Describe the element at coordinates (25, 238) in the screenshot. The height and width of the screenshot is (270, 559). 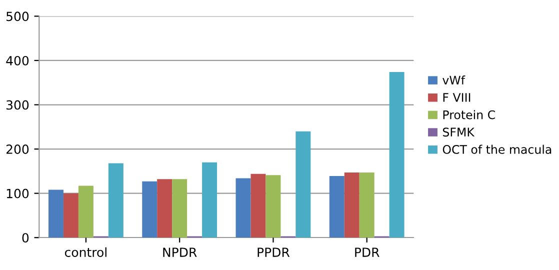
I see `y-tick-label: 0` at that location.